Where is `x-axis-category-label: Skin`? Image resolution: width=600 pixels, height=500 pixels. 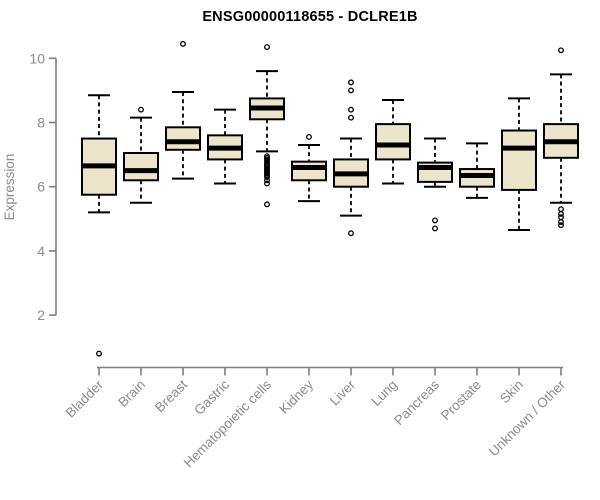 x-axis-category-label: Skin is located at coordinates (511, 391).